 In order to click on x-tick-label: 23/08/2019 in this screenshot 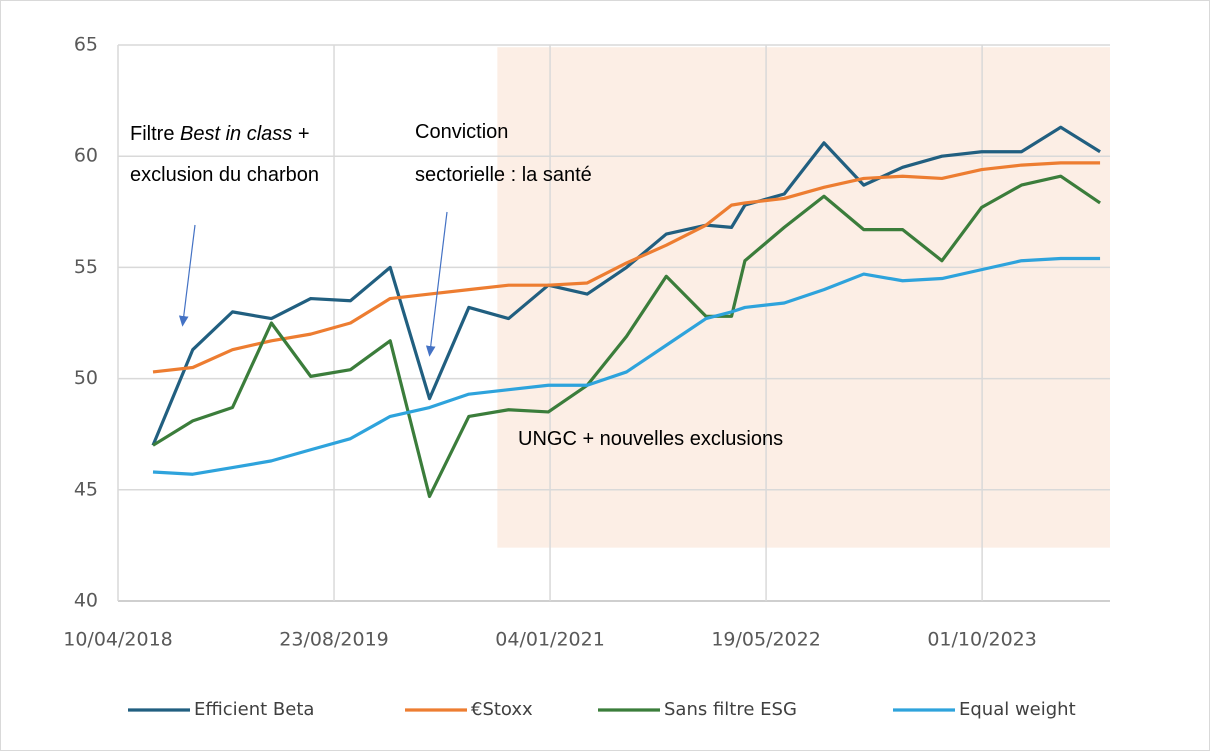, I will do `click(334, 640)`.